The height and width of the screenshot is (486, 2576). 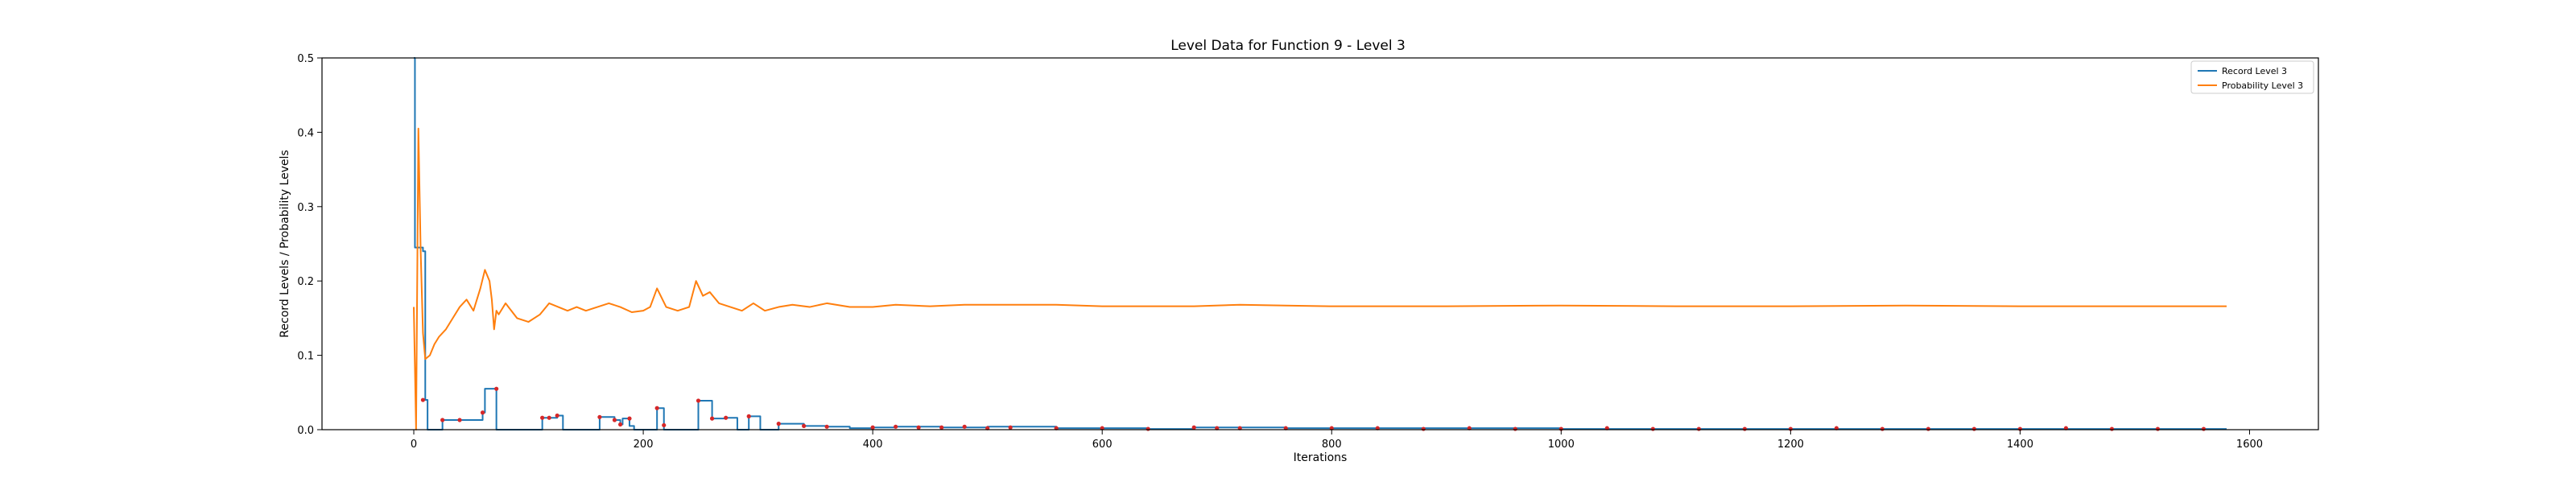 What do you see at coordinates (285, 243) in the screenshot?
I see `y-axis-label: Record Levels / Probability Levels` at bounding box center [285, 243].